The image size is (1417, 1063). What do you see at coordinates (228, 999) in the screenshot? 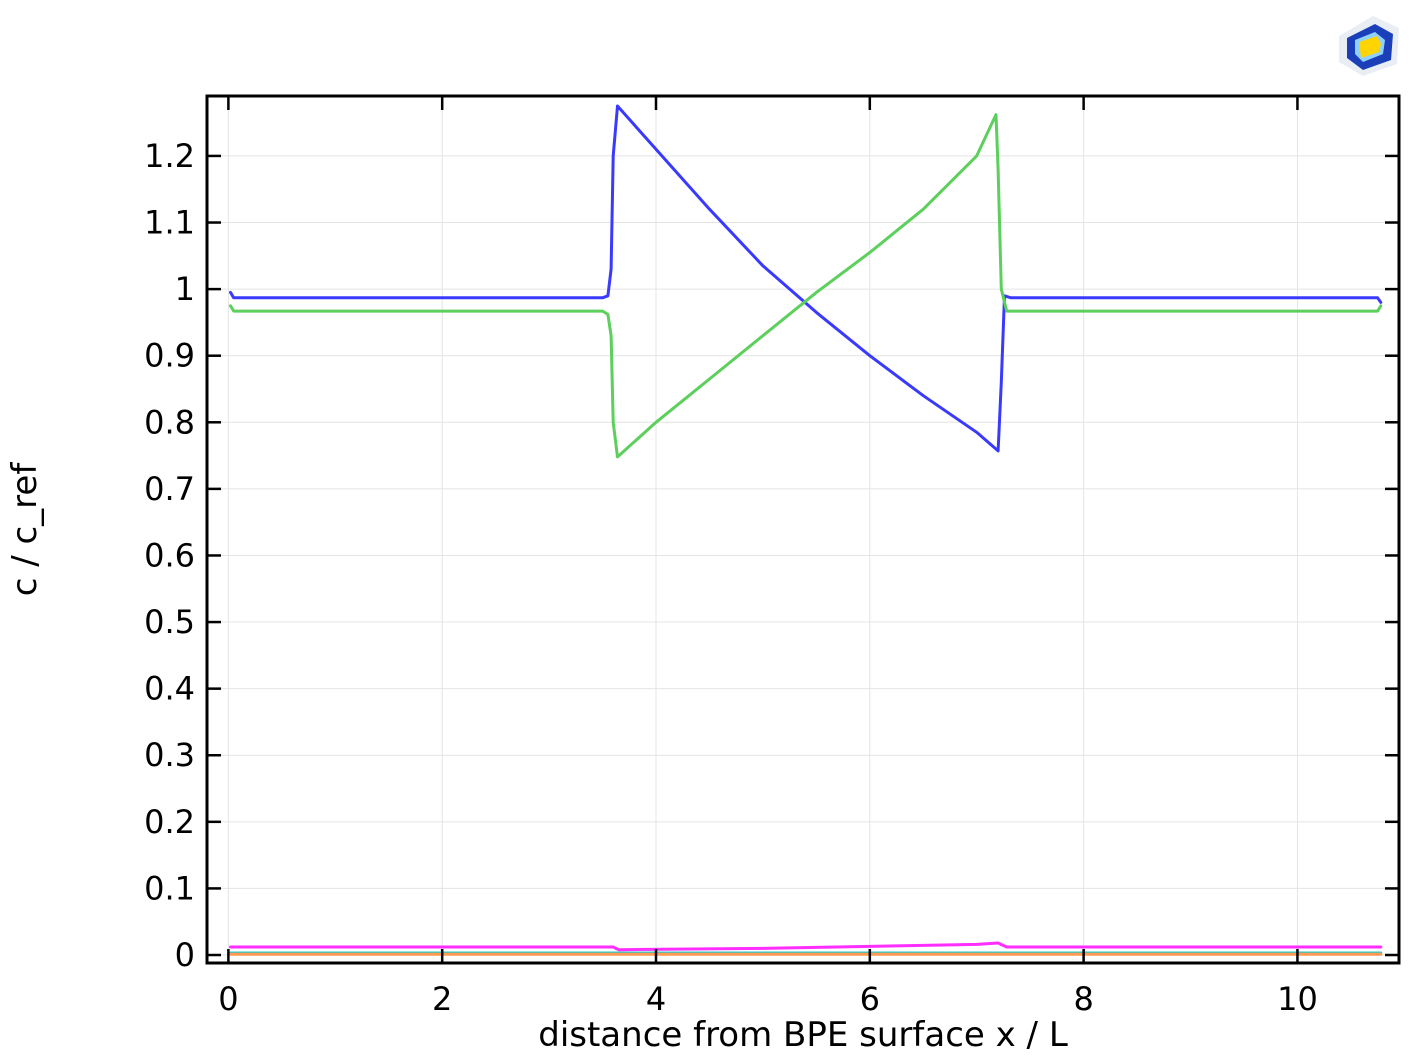
I see `x-tick-label: 0` at bounding box center [228, 999].